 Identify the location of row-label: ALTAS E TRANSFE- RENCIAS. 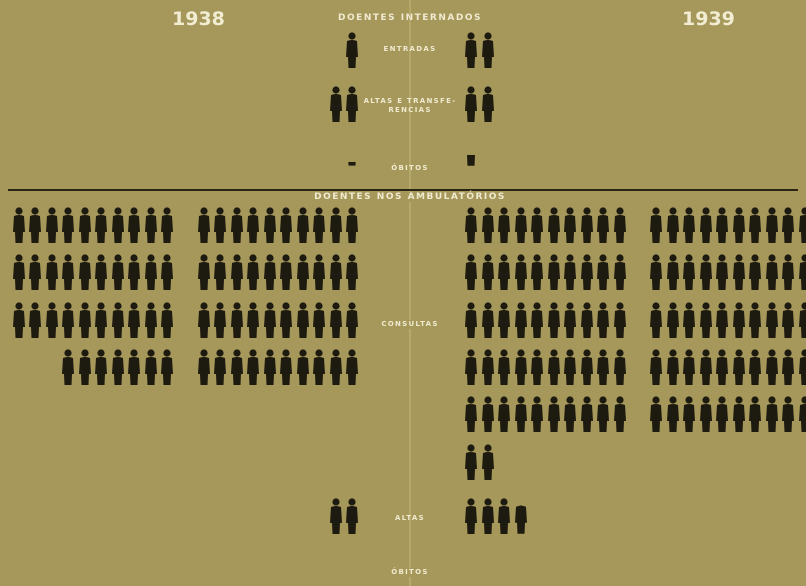
(410, 105).